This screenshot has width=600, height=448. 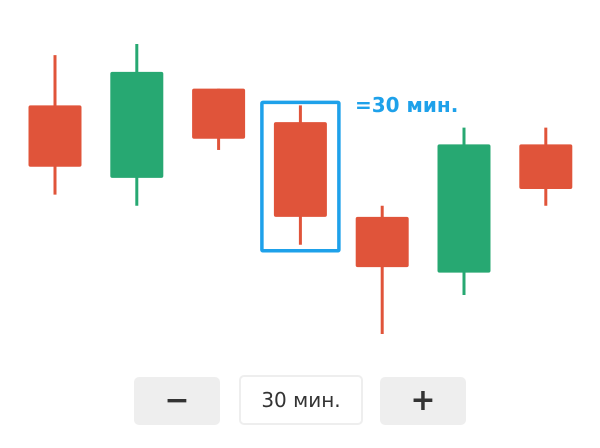 I want to click on interval-controls: − 30 мин. +, so click(x=300, y=401).